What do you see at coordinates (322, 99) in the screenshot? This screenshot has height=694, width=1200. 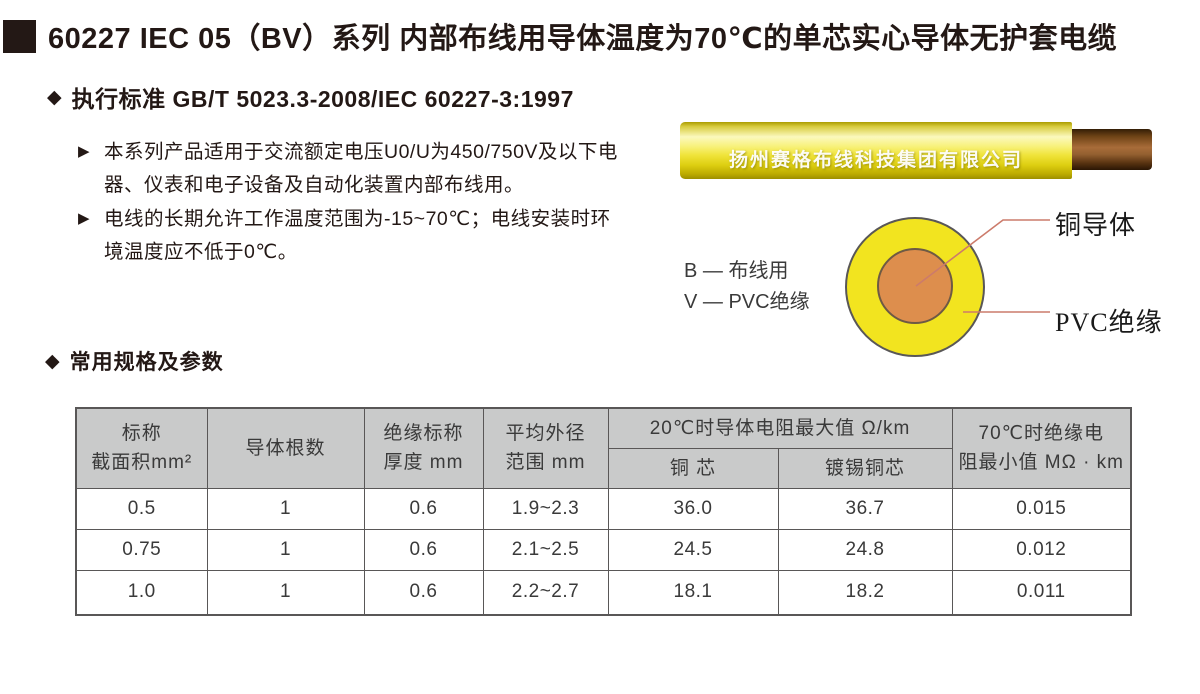 I see `standard-heading: 执行标准 GB/T 5023.3-2008/IEC 60227-3:1997` at bounding box center [322, 99].